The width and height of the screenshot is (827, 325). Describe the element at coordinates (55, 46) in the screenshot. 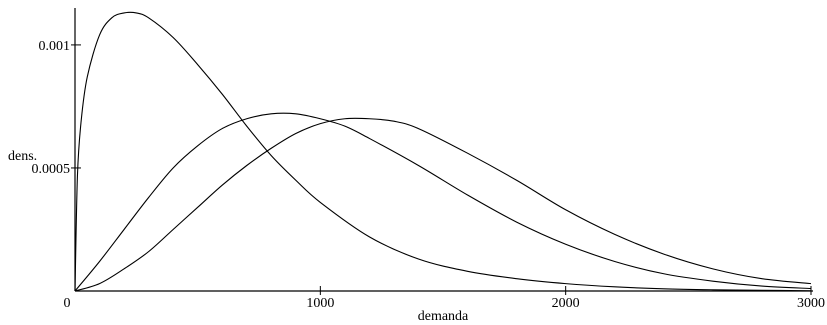

I see `y-tick-label: 0.001` at that location.